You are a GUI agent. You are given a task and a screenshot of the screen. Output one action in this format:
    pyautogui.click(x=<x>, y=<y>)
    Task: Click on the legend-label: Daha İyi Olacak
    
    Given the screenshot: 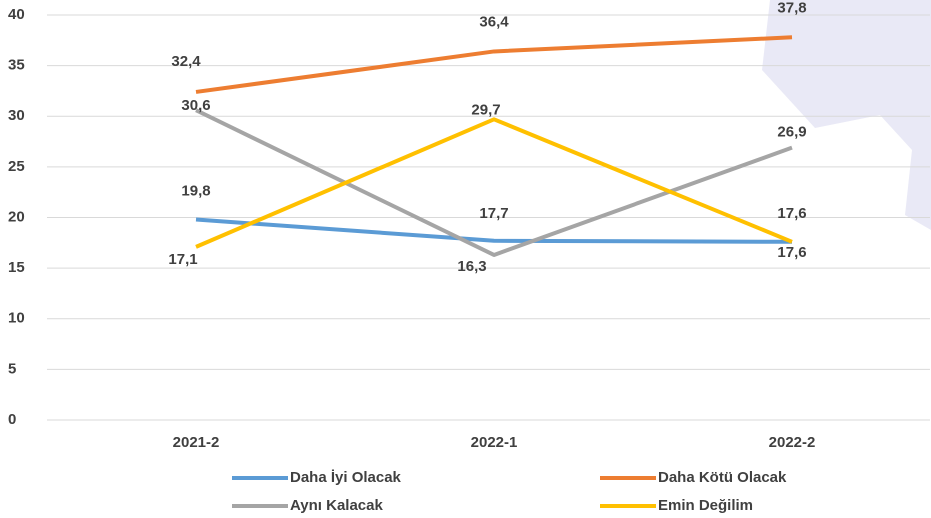 What is the action you would take?
    pyautogui.click(x=346, y=477)
    